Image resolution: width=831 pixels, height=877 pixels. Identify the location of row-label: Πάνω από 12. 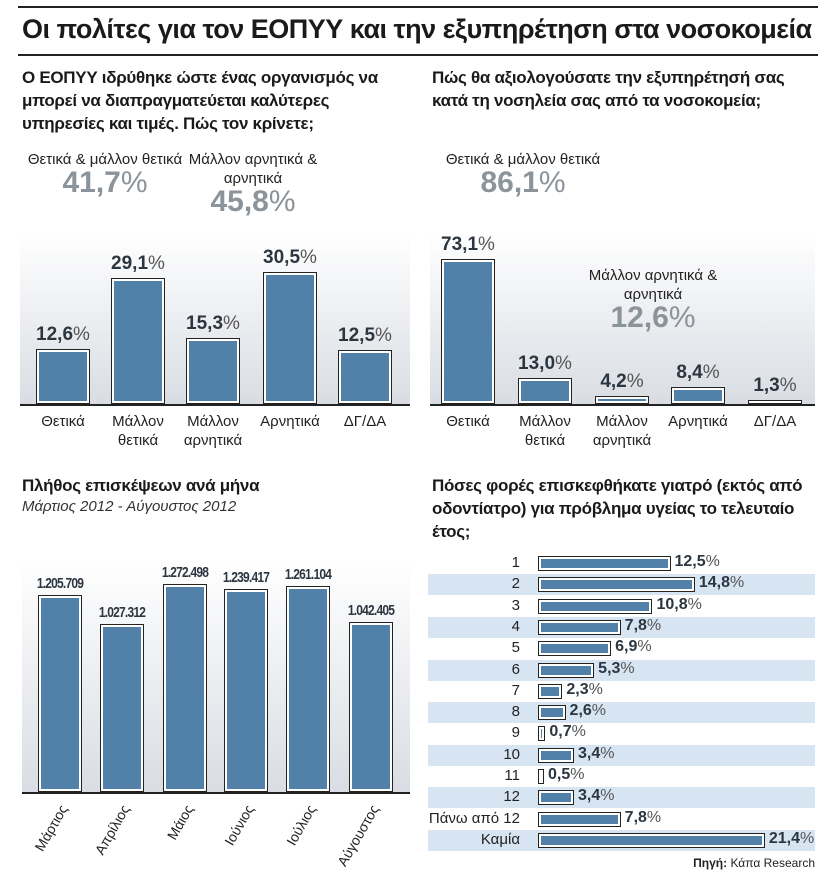
(474, 818).